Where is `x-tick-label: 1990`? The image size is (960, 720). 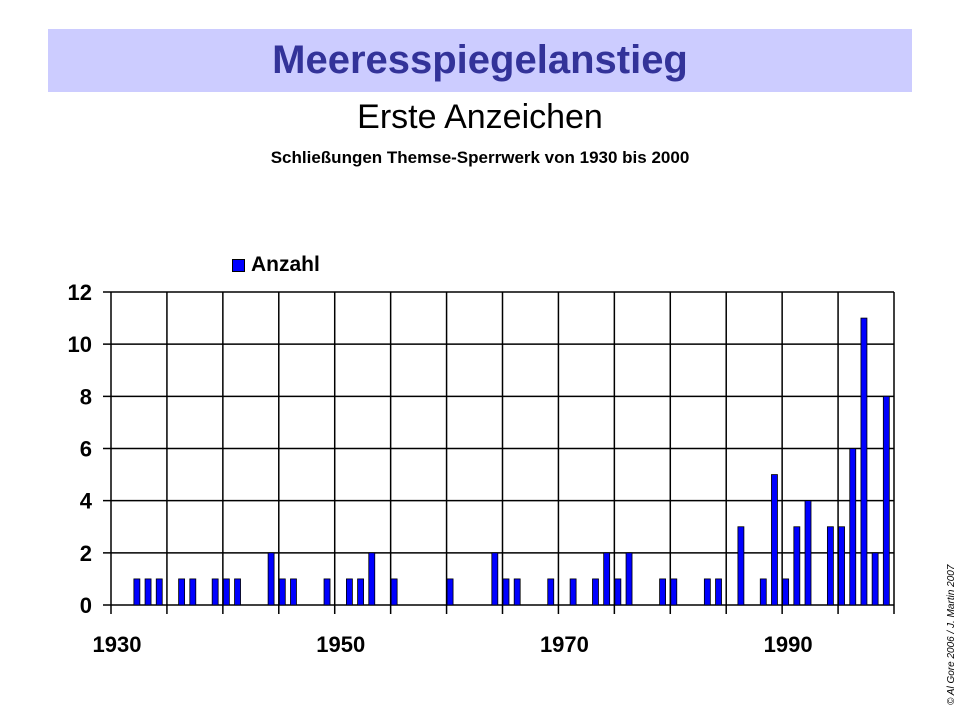
x-tick-label: 1990 is located at coordinates (788, 644).